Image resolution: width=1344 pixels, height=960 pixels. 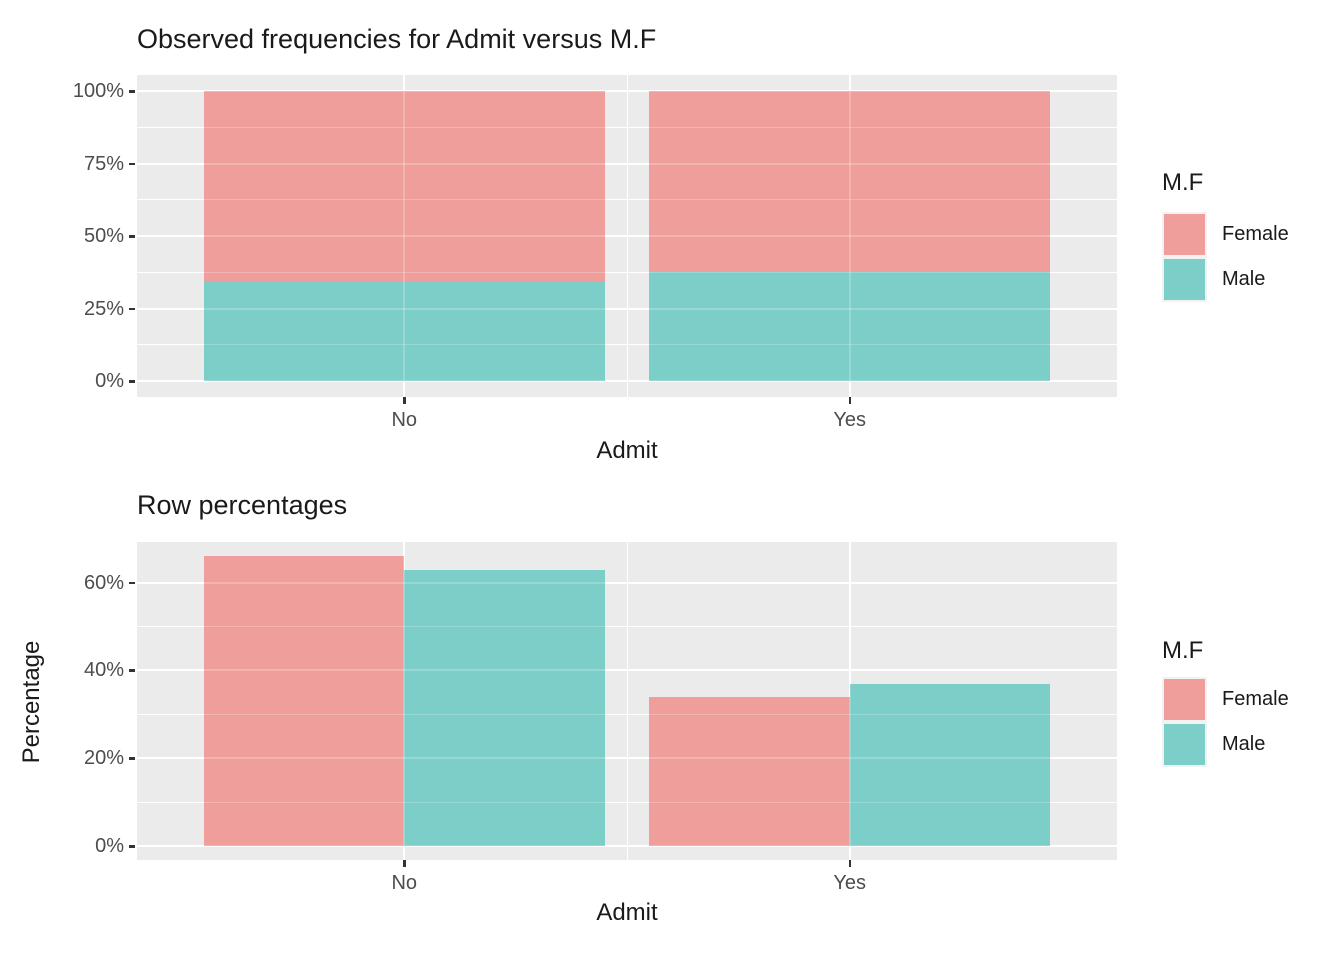 I want to click on y-tick-label: 20%, so click(x=103, y=758).